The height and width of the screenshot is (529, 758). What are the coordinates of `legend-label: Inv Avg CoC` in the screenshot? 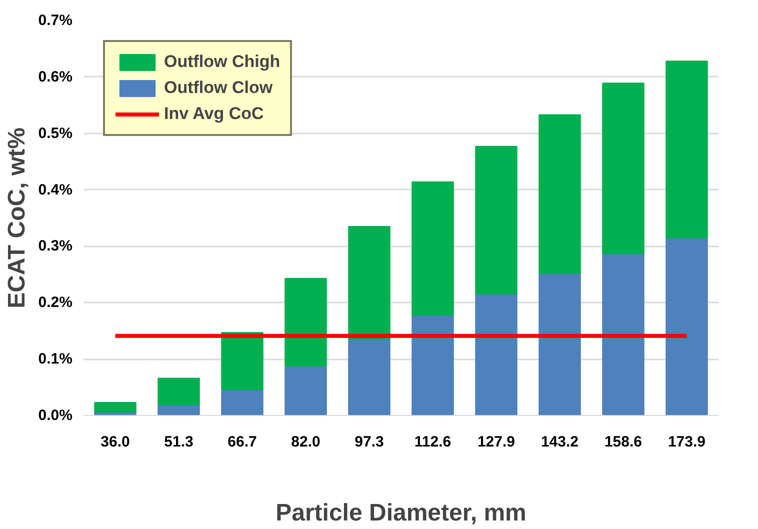 It's located at (214, 114).